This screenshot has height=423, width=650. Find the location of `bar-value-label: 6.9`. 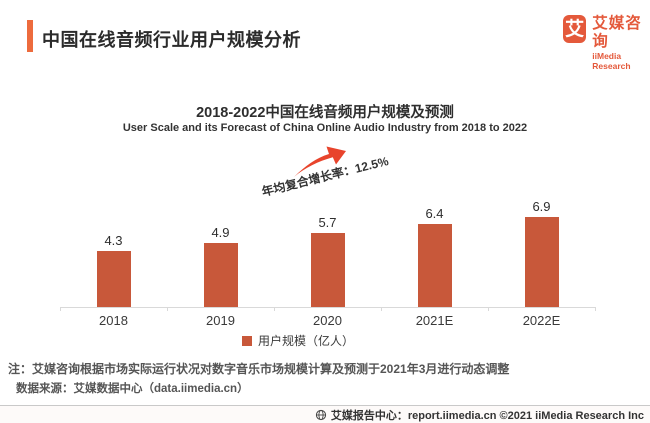

bar-value-label: 6.9 is located at coordinates (541, 206).